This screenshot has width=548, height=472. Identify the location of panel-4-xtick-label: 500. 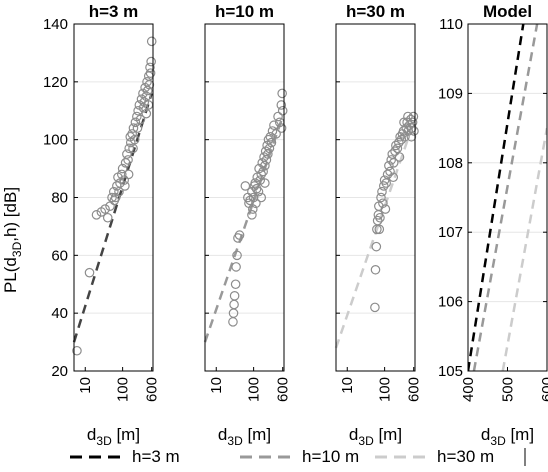
(508, 389).